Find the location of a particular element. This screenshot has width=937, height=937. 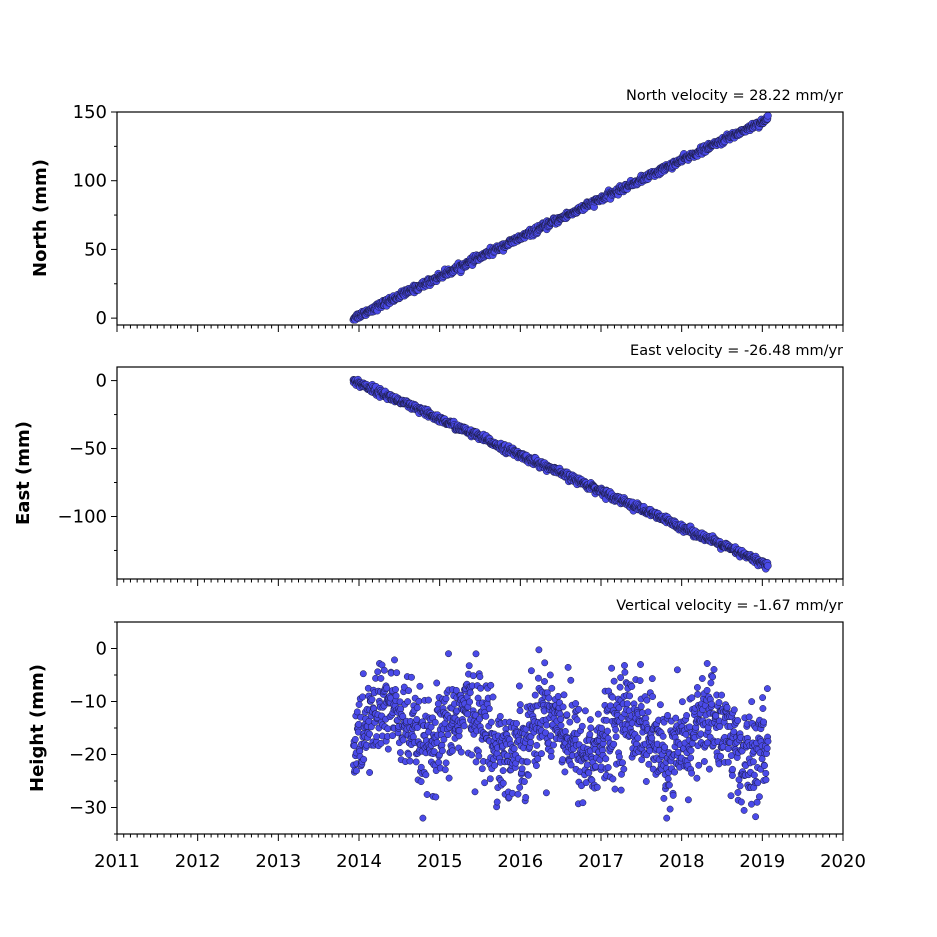

y-tick-label: −20 is located at coordinates (88, 755).